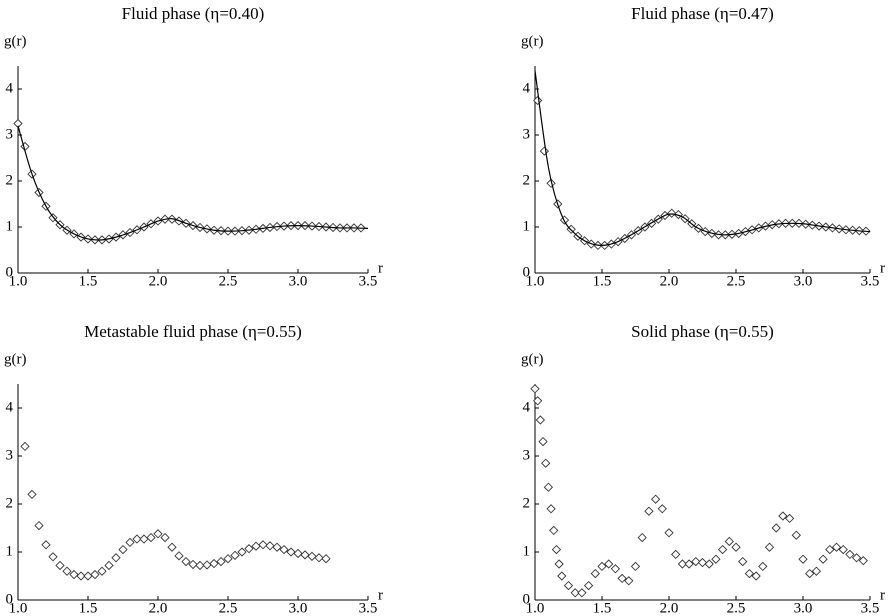 This screenshot has height=616, width=888. What do you see at coordinates (193, 331) in the screenshot?
I see `panel-title: Metastable fluid phase (η=0.55)` at bounding box center [193, 331].